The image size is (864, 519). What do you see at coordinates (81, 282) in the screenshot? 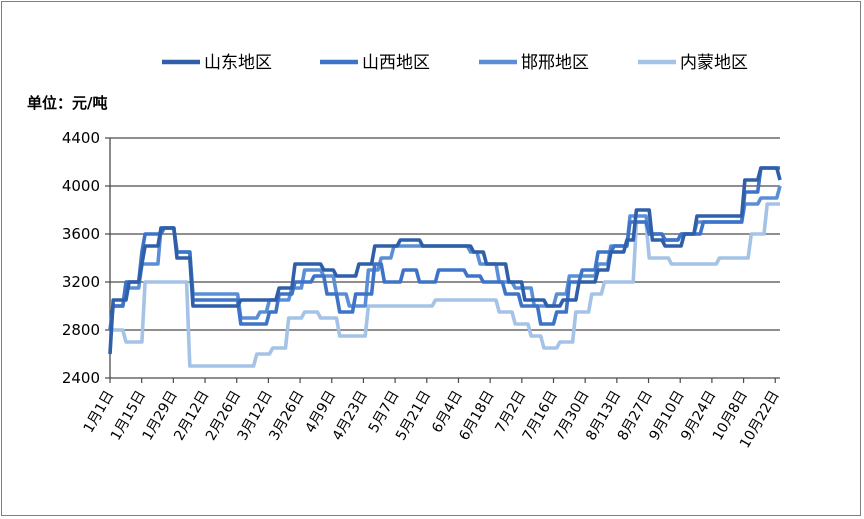
I see `y-tick-label: 3200` at bounding box center [81, 282].